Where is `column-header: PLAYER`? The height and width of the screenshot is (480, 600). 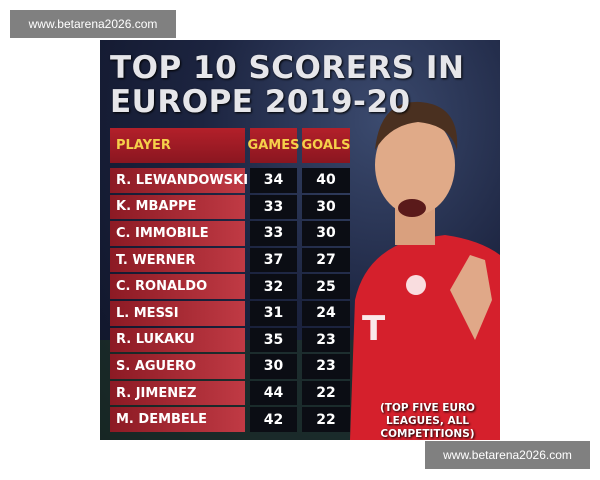 column-header: PLAYER is located at coordinates (177, 145).